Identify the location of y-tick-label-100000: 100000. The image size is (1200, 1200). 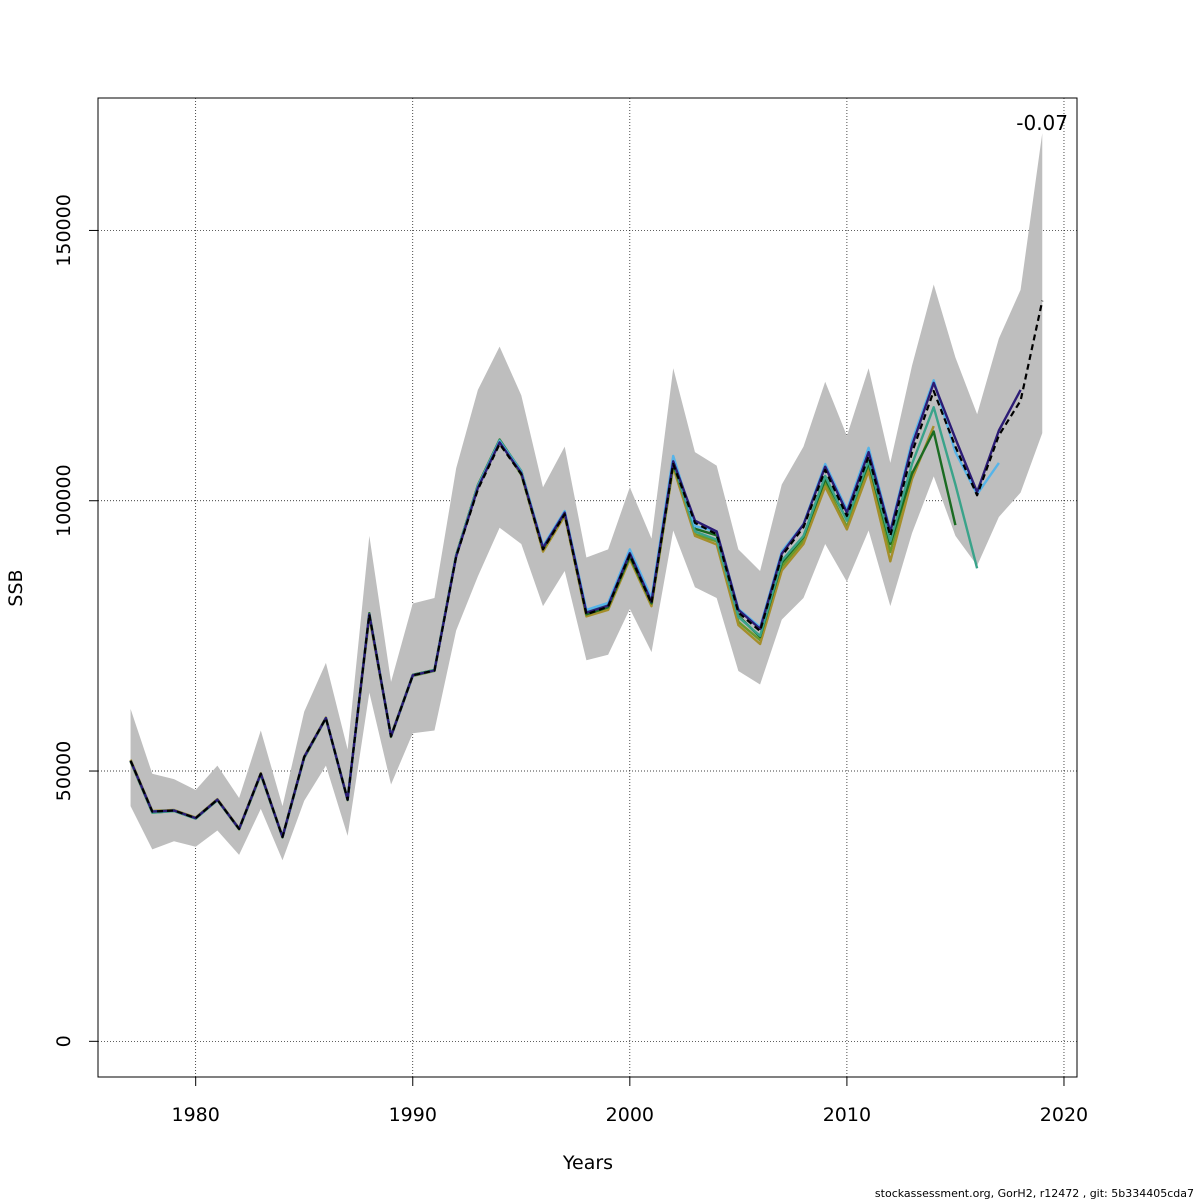
(64, 500).